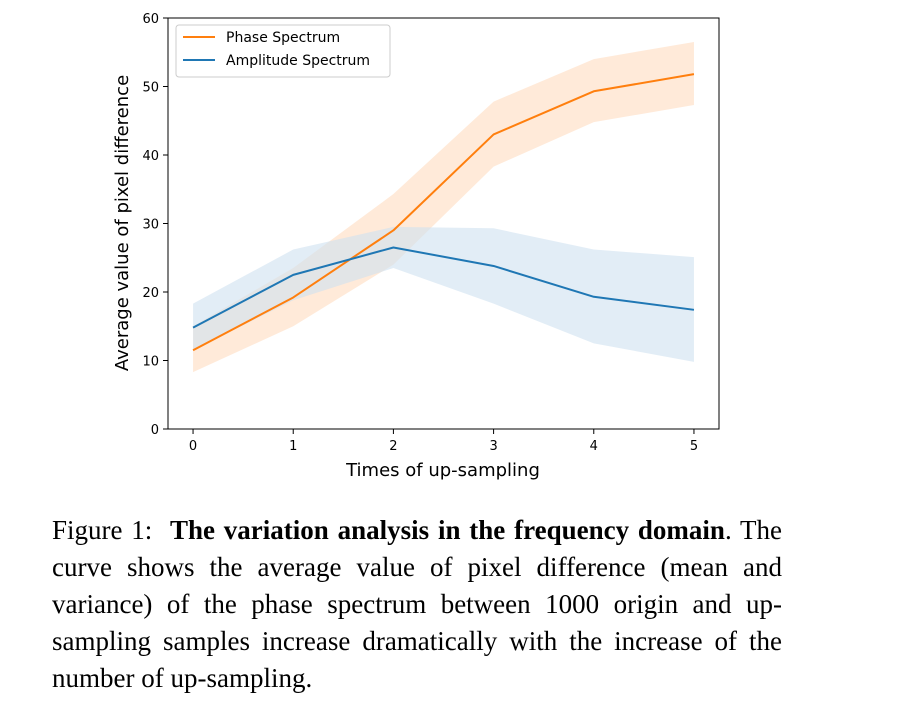 This screenshot has height=704, width=903. What do you see at coordinates (150, 362) in the screenshot?
I see `y-tick-label: 10` at bounding box center [150, 362].